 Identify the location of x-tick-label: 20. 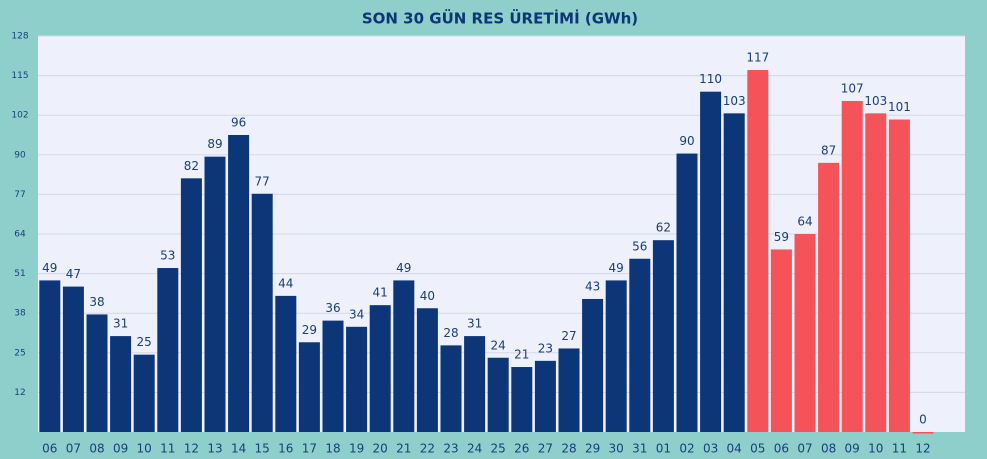
(380, 449).